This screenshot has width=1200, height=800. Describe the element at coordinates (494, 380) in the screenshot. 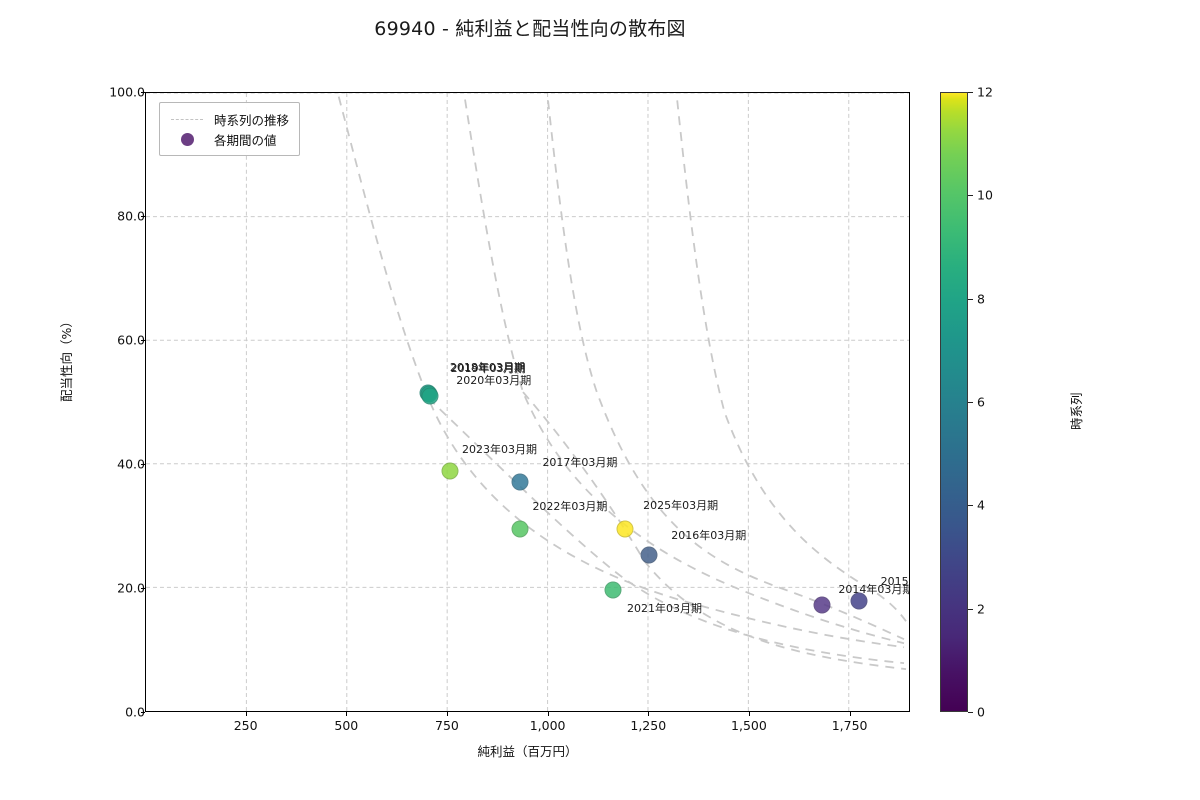

I see `data-point-label: 2020年03月期` at that location.